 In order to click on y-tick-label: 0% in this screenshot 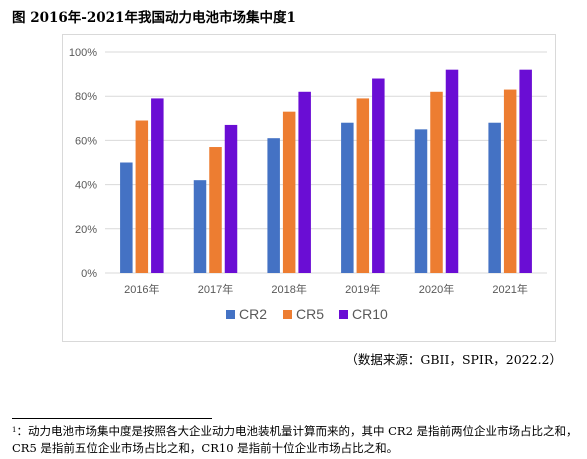, I will do `click(89, 274)`.